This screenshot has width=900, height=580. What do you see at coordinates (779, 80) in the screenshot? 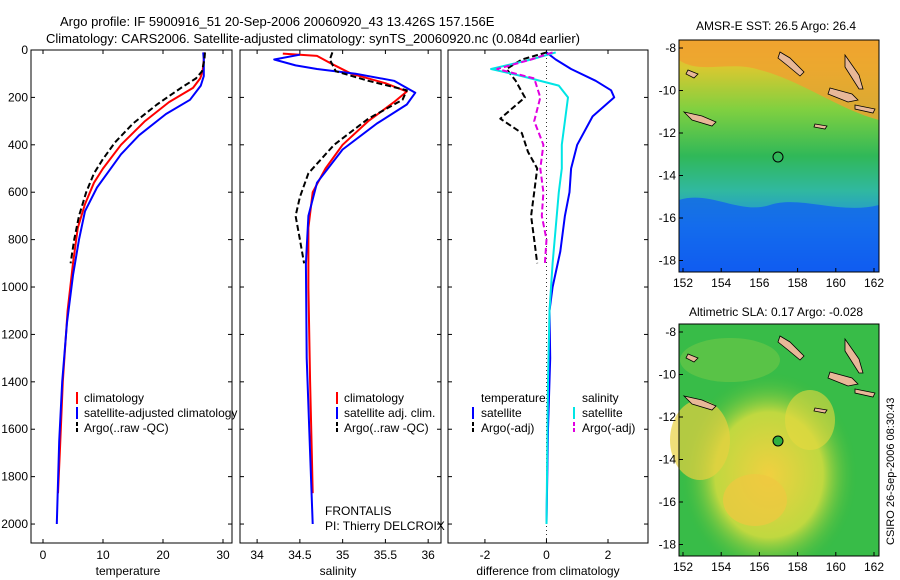
I see `sst-warm-blob` at bounding box center [779, 80].